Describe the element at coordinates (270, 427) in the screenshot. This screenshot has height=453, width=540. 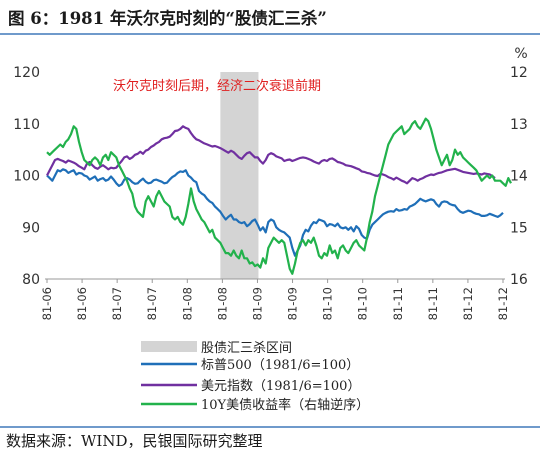
I see `source-divider` at that location.